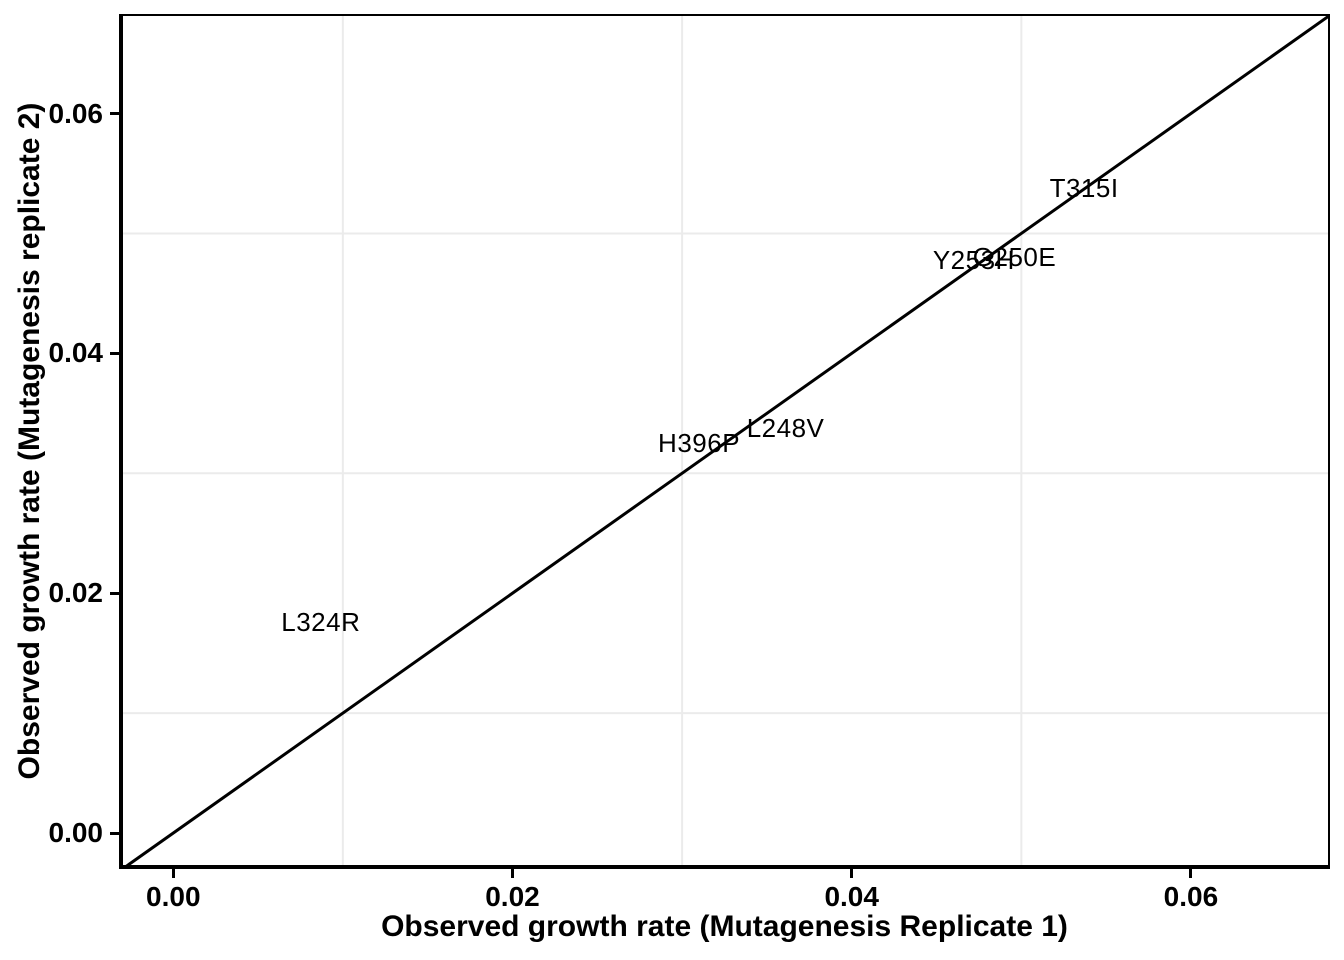 Image resolution: width=1344 pixels, height=960 pixels. I want to click on y-tick-label: 0.04, so click(76, 353).